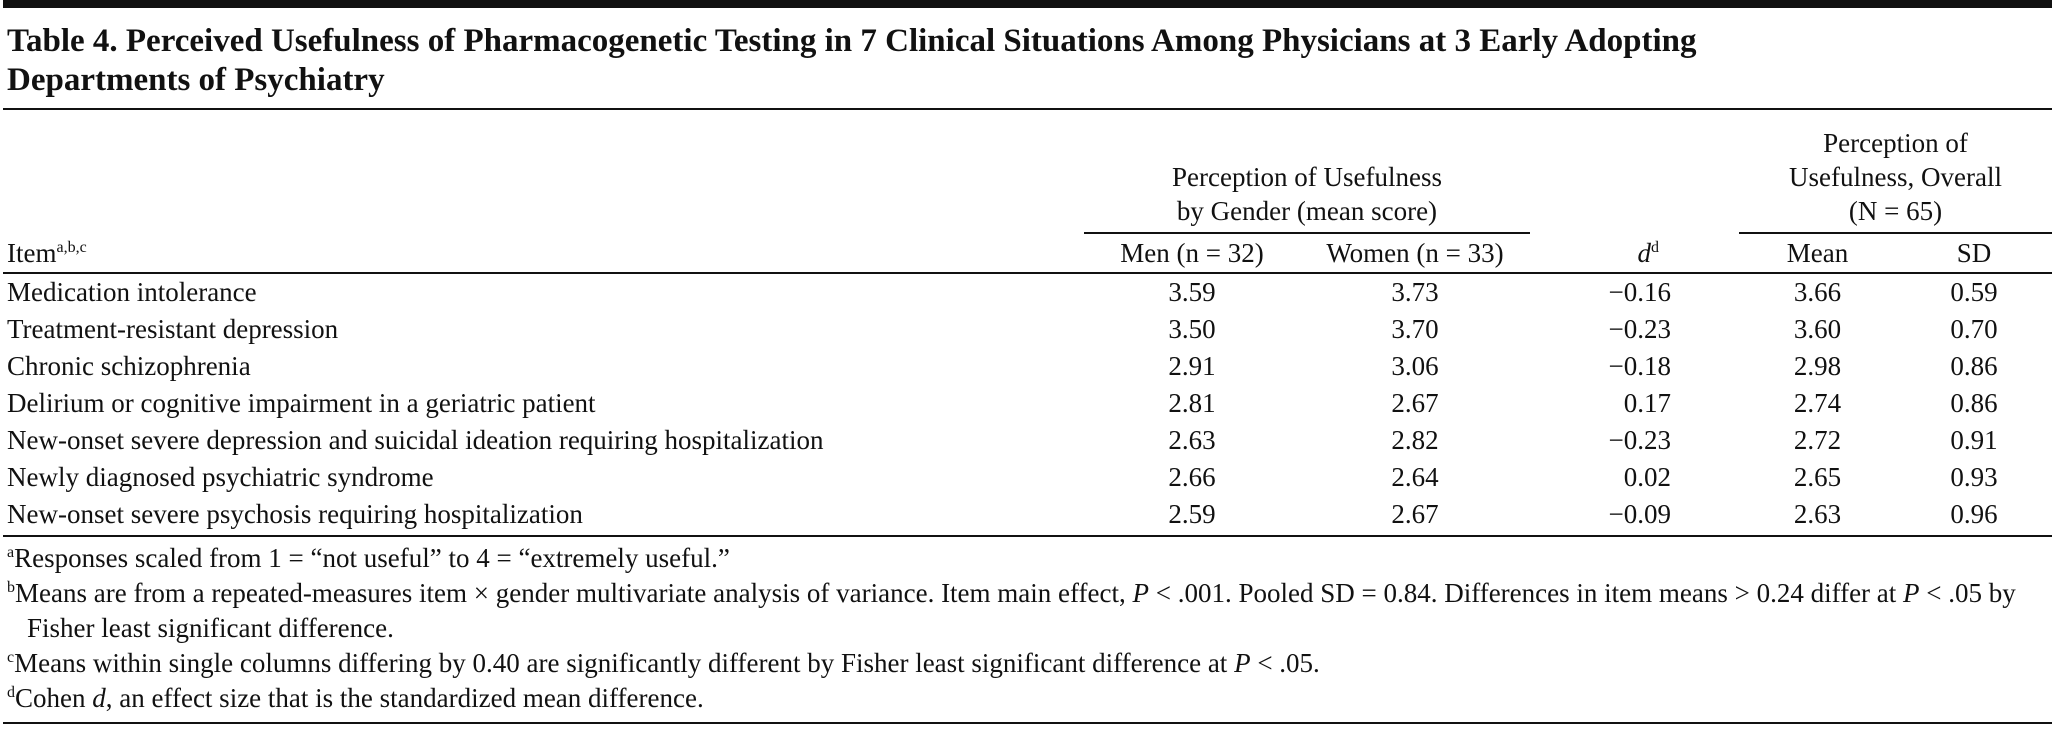  Describe the element at coordinates (129, 366) in the screenshot. I see `item-cell: Chronic schizophrenia` at that location.